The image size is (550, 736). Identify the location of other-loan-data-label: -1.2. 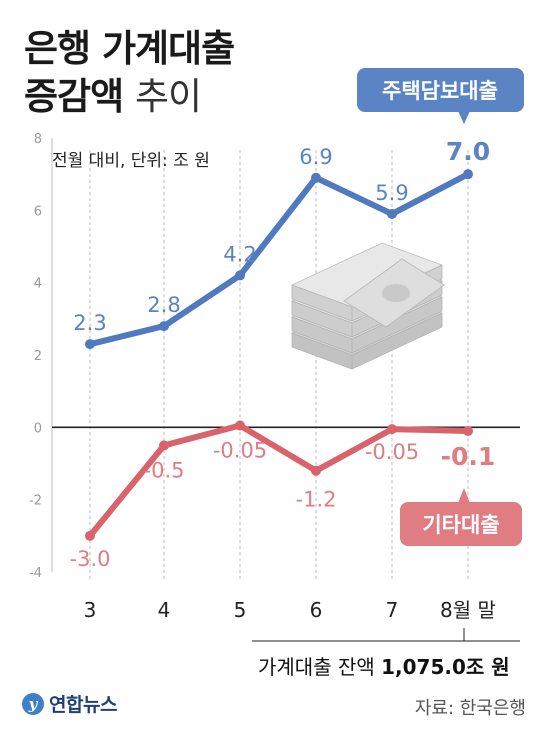
(316, 500).